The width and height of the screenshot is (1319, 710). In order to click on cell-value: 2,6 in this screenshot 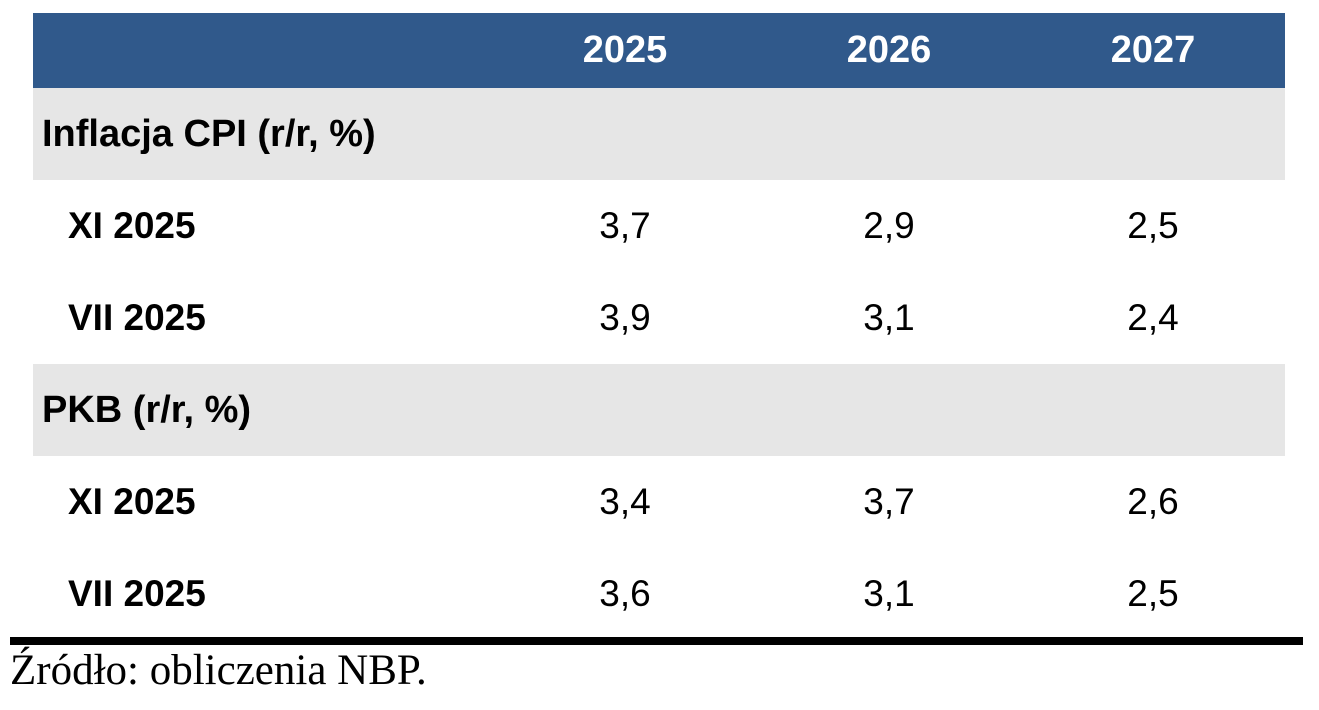, I will do `click(1153, 501)`.